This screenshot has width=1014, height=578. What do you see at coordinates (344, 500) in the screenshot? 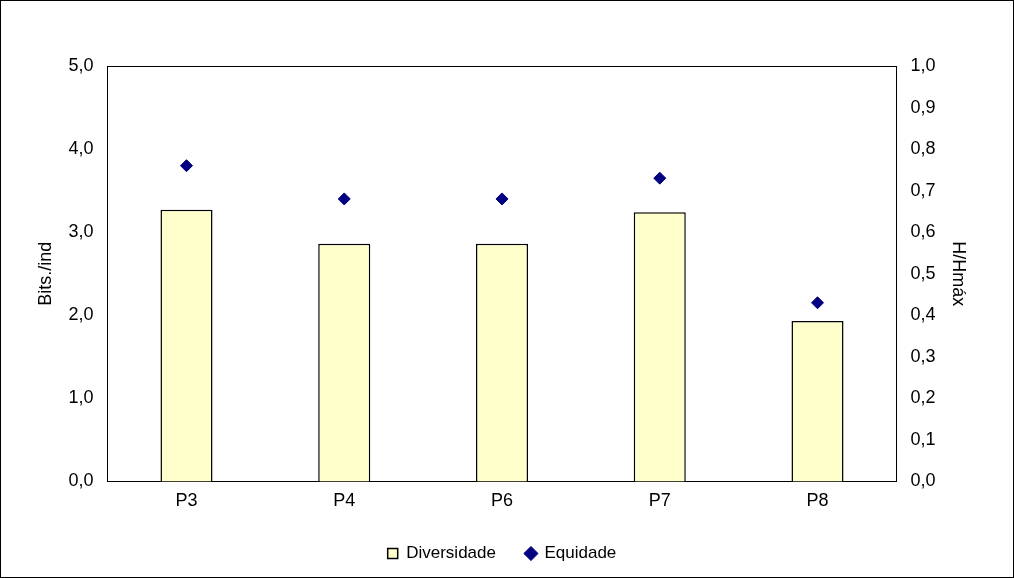
I see `x-tick-label: P4` at bounding box center [344, 500].